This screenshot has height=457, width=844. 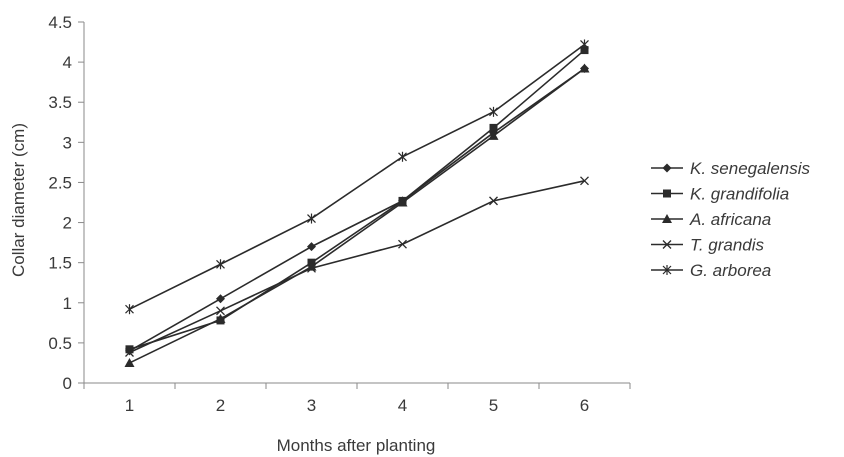 I want to click on y-tick-label: 2, so click(x=67, y=223).